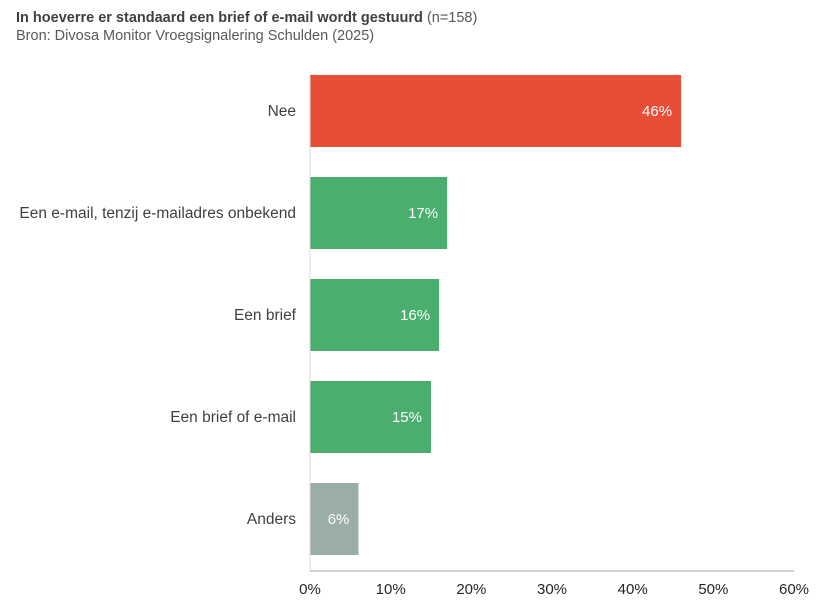  Describe the element at coordinates (271, 519) in the screenshot. I see `category-label-4: Anders` at that location.